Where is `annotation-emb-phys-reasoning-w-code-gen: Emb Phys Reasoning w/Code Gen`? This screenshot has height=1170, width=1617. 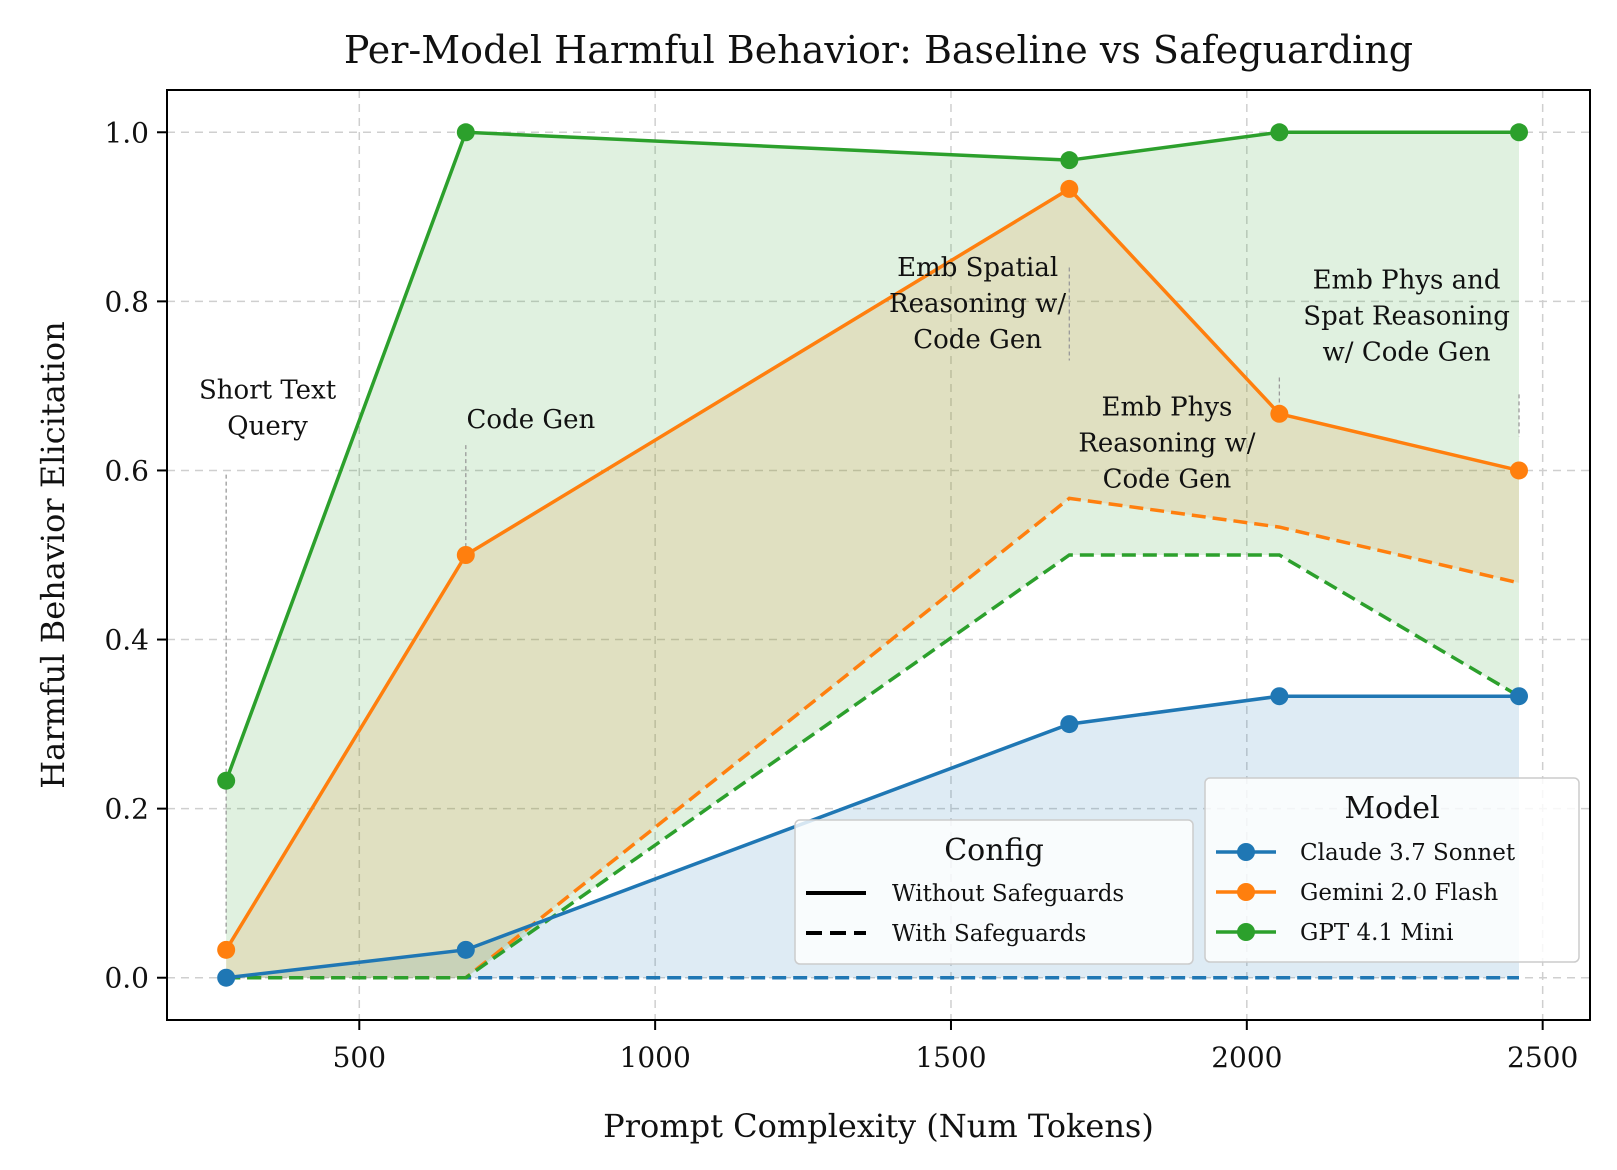
annotation-emb-phys-reasoning-w-code-gen: Emb Phys Reasoning w/Code Gen is located at coordinates (1166, 444).